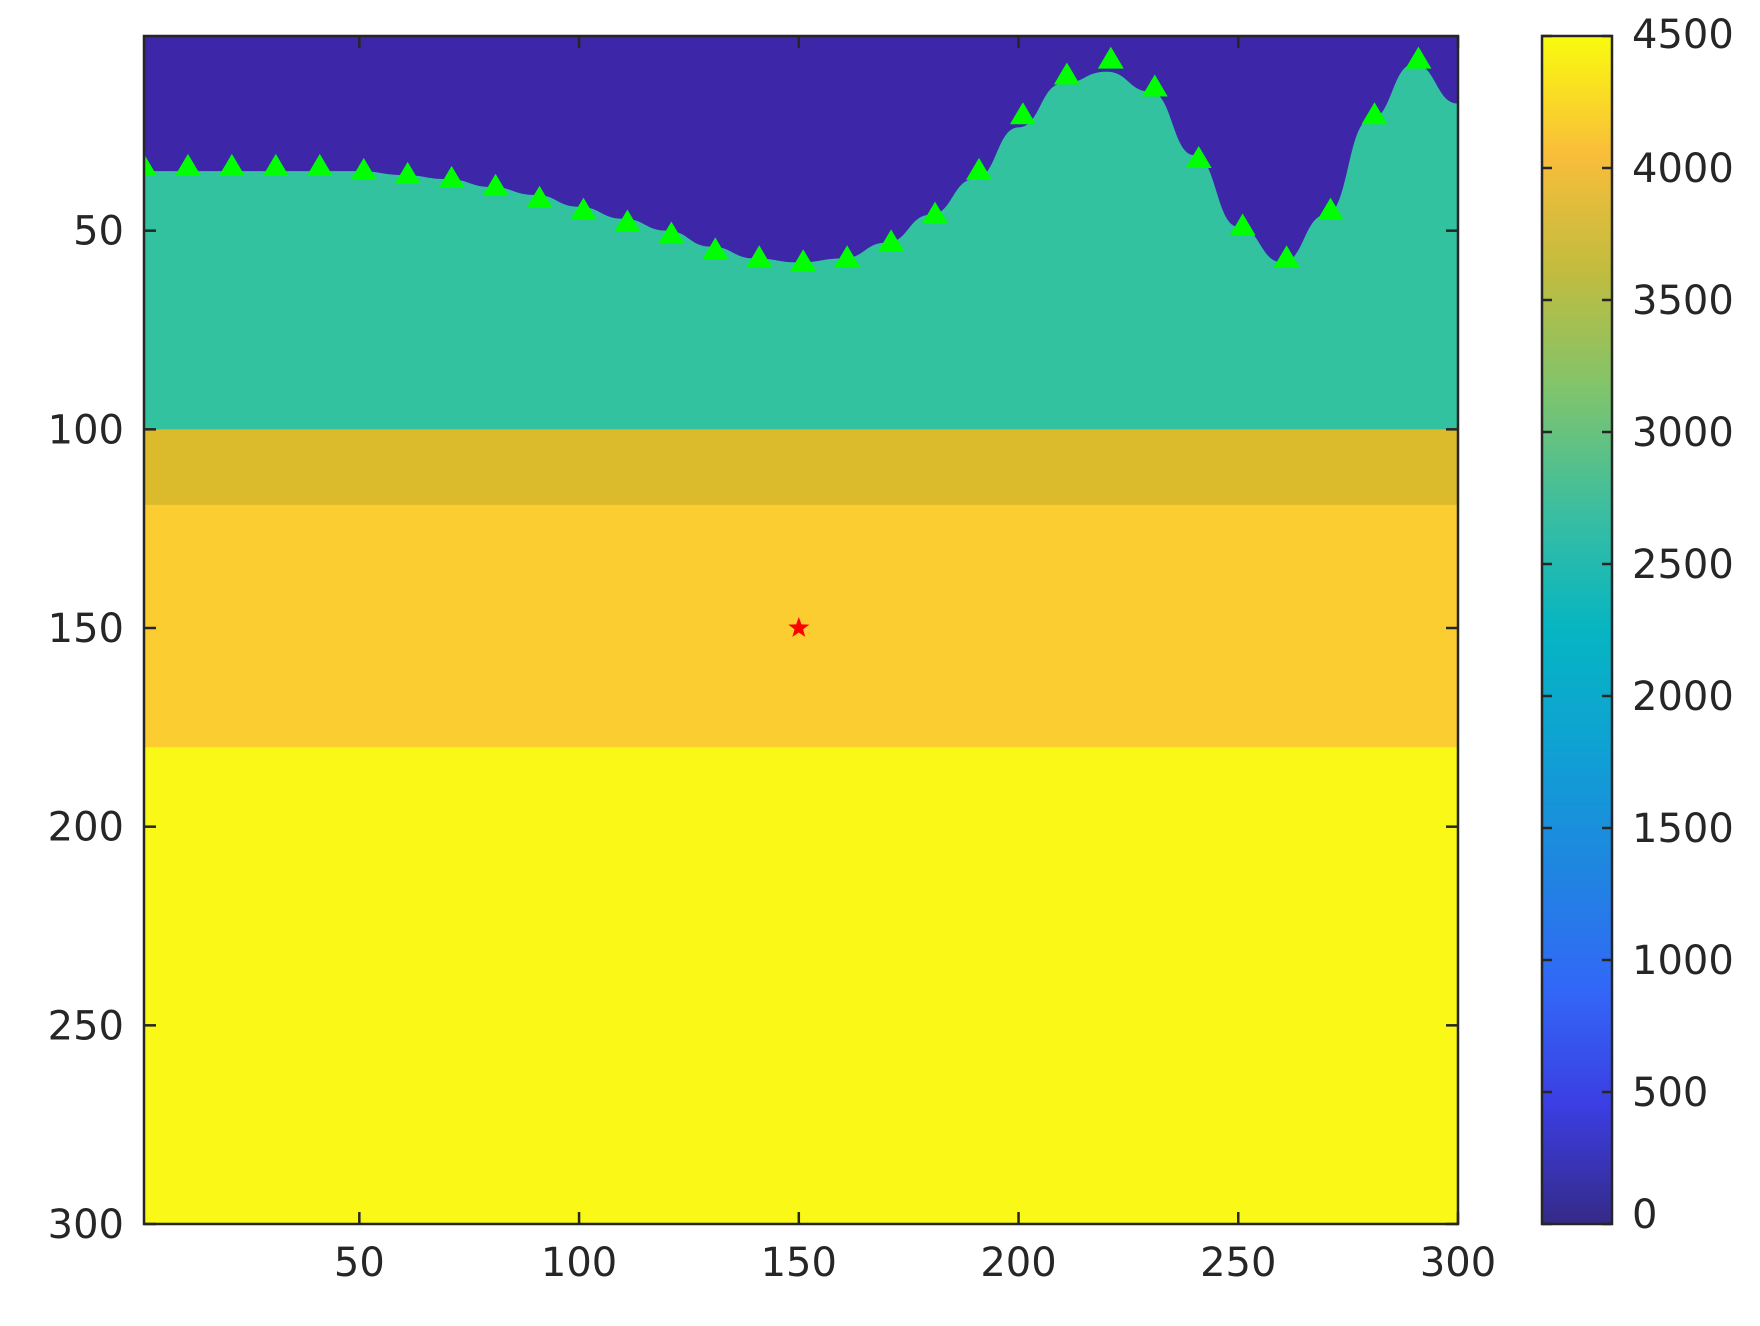 The image size is (1760, 1326). I want to click on source-star, so click(799, 627).